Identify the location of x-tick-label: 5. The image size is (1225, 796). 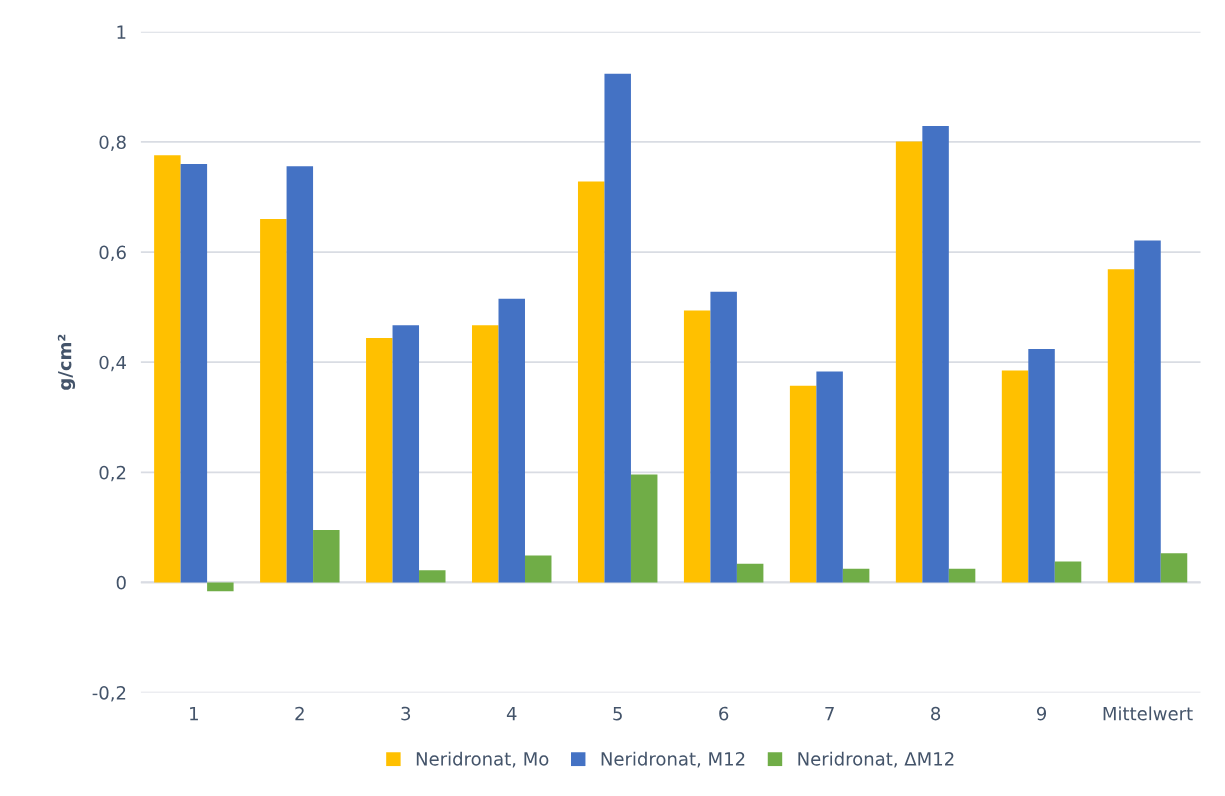
(617, 713).